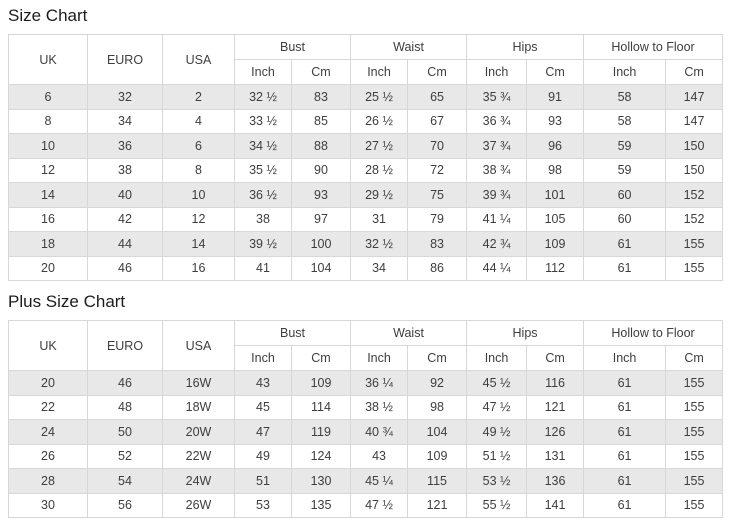  Describe the element at coordinates (263, 268) in the screenshot. I see `table-cell: 41` at that location.